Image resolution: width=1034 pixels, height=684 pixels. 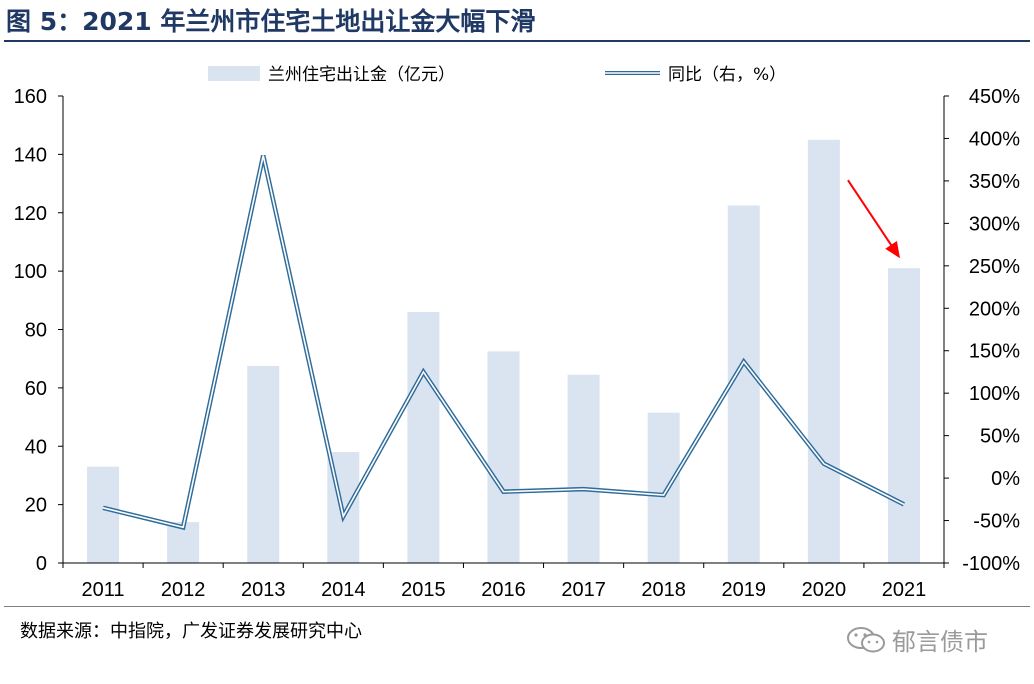 I want to click on y-left-tick-label: 140, so click(x=30, y=155).